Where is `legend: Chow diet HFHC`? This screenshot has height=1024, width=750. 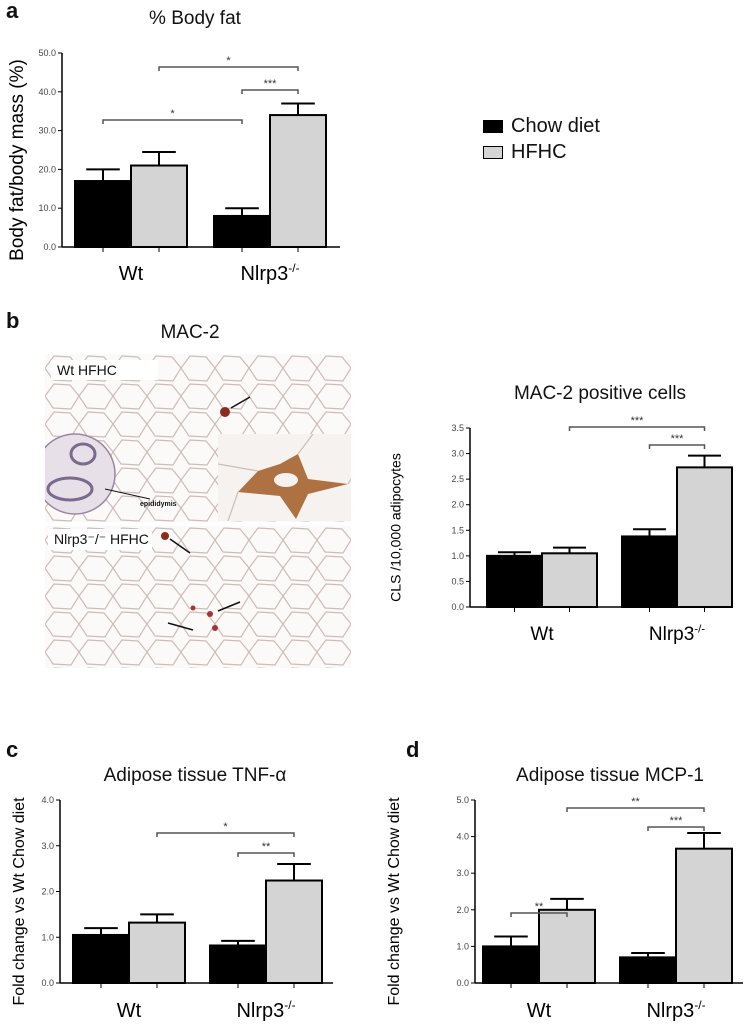
legend: Chow diet HFHC is located at coordinates (541, 139).